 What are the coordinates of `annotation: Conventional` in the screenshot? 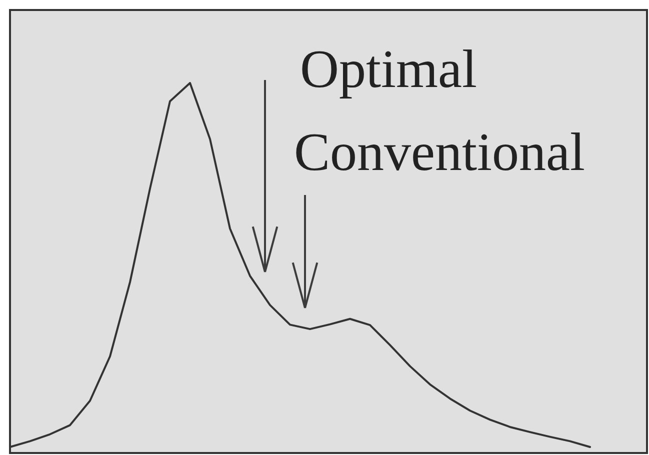 It's located at (439, 152).